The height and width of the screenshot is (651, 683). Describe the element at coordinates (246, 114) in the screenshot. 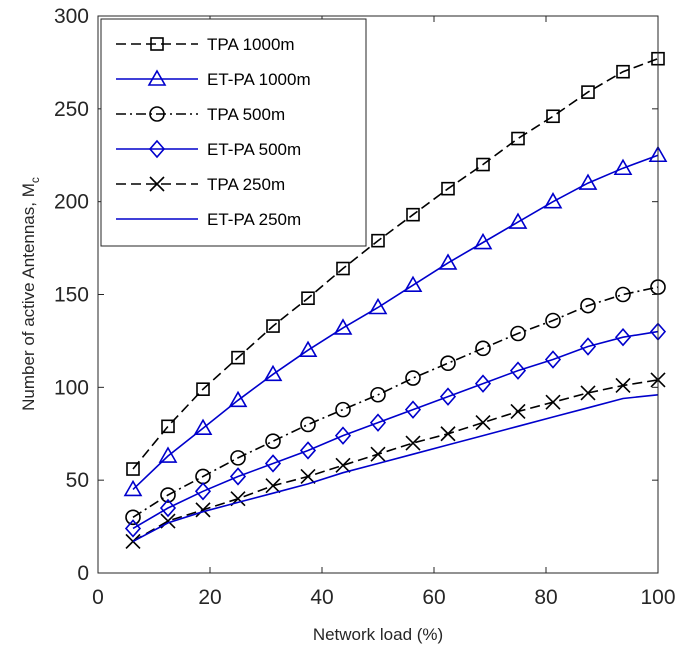

I see `legend-label: TPA 500m` at that location.